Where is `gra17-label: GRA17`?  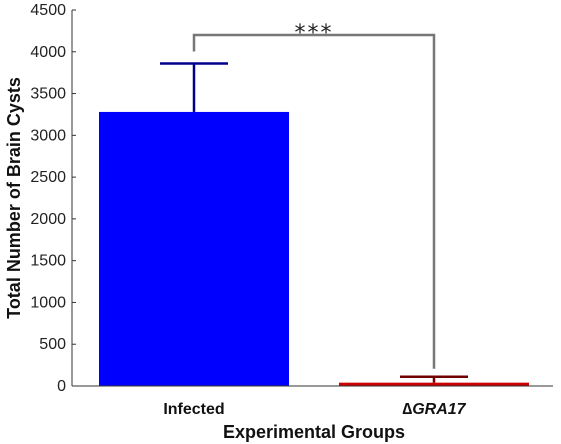 gra17-label: GRA17 is located at coordinates (439, 409).